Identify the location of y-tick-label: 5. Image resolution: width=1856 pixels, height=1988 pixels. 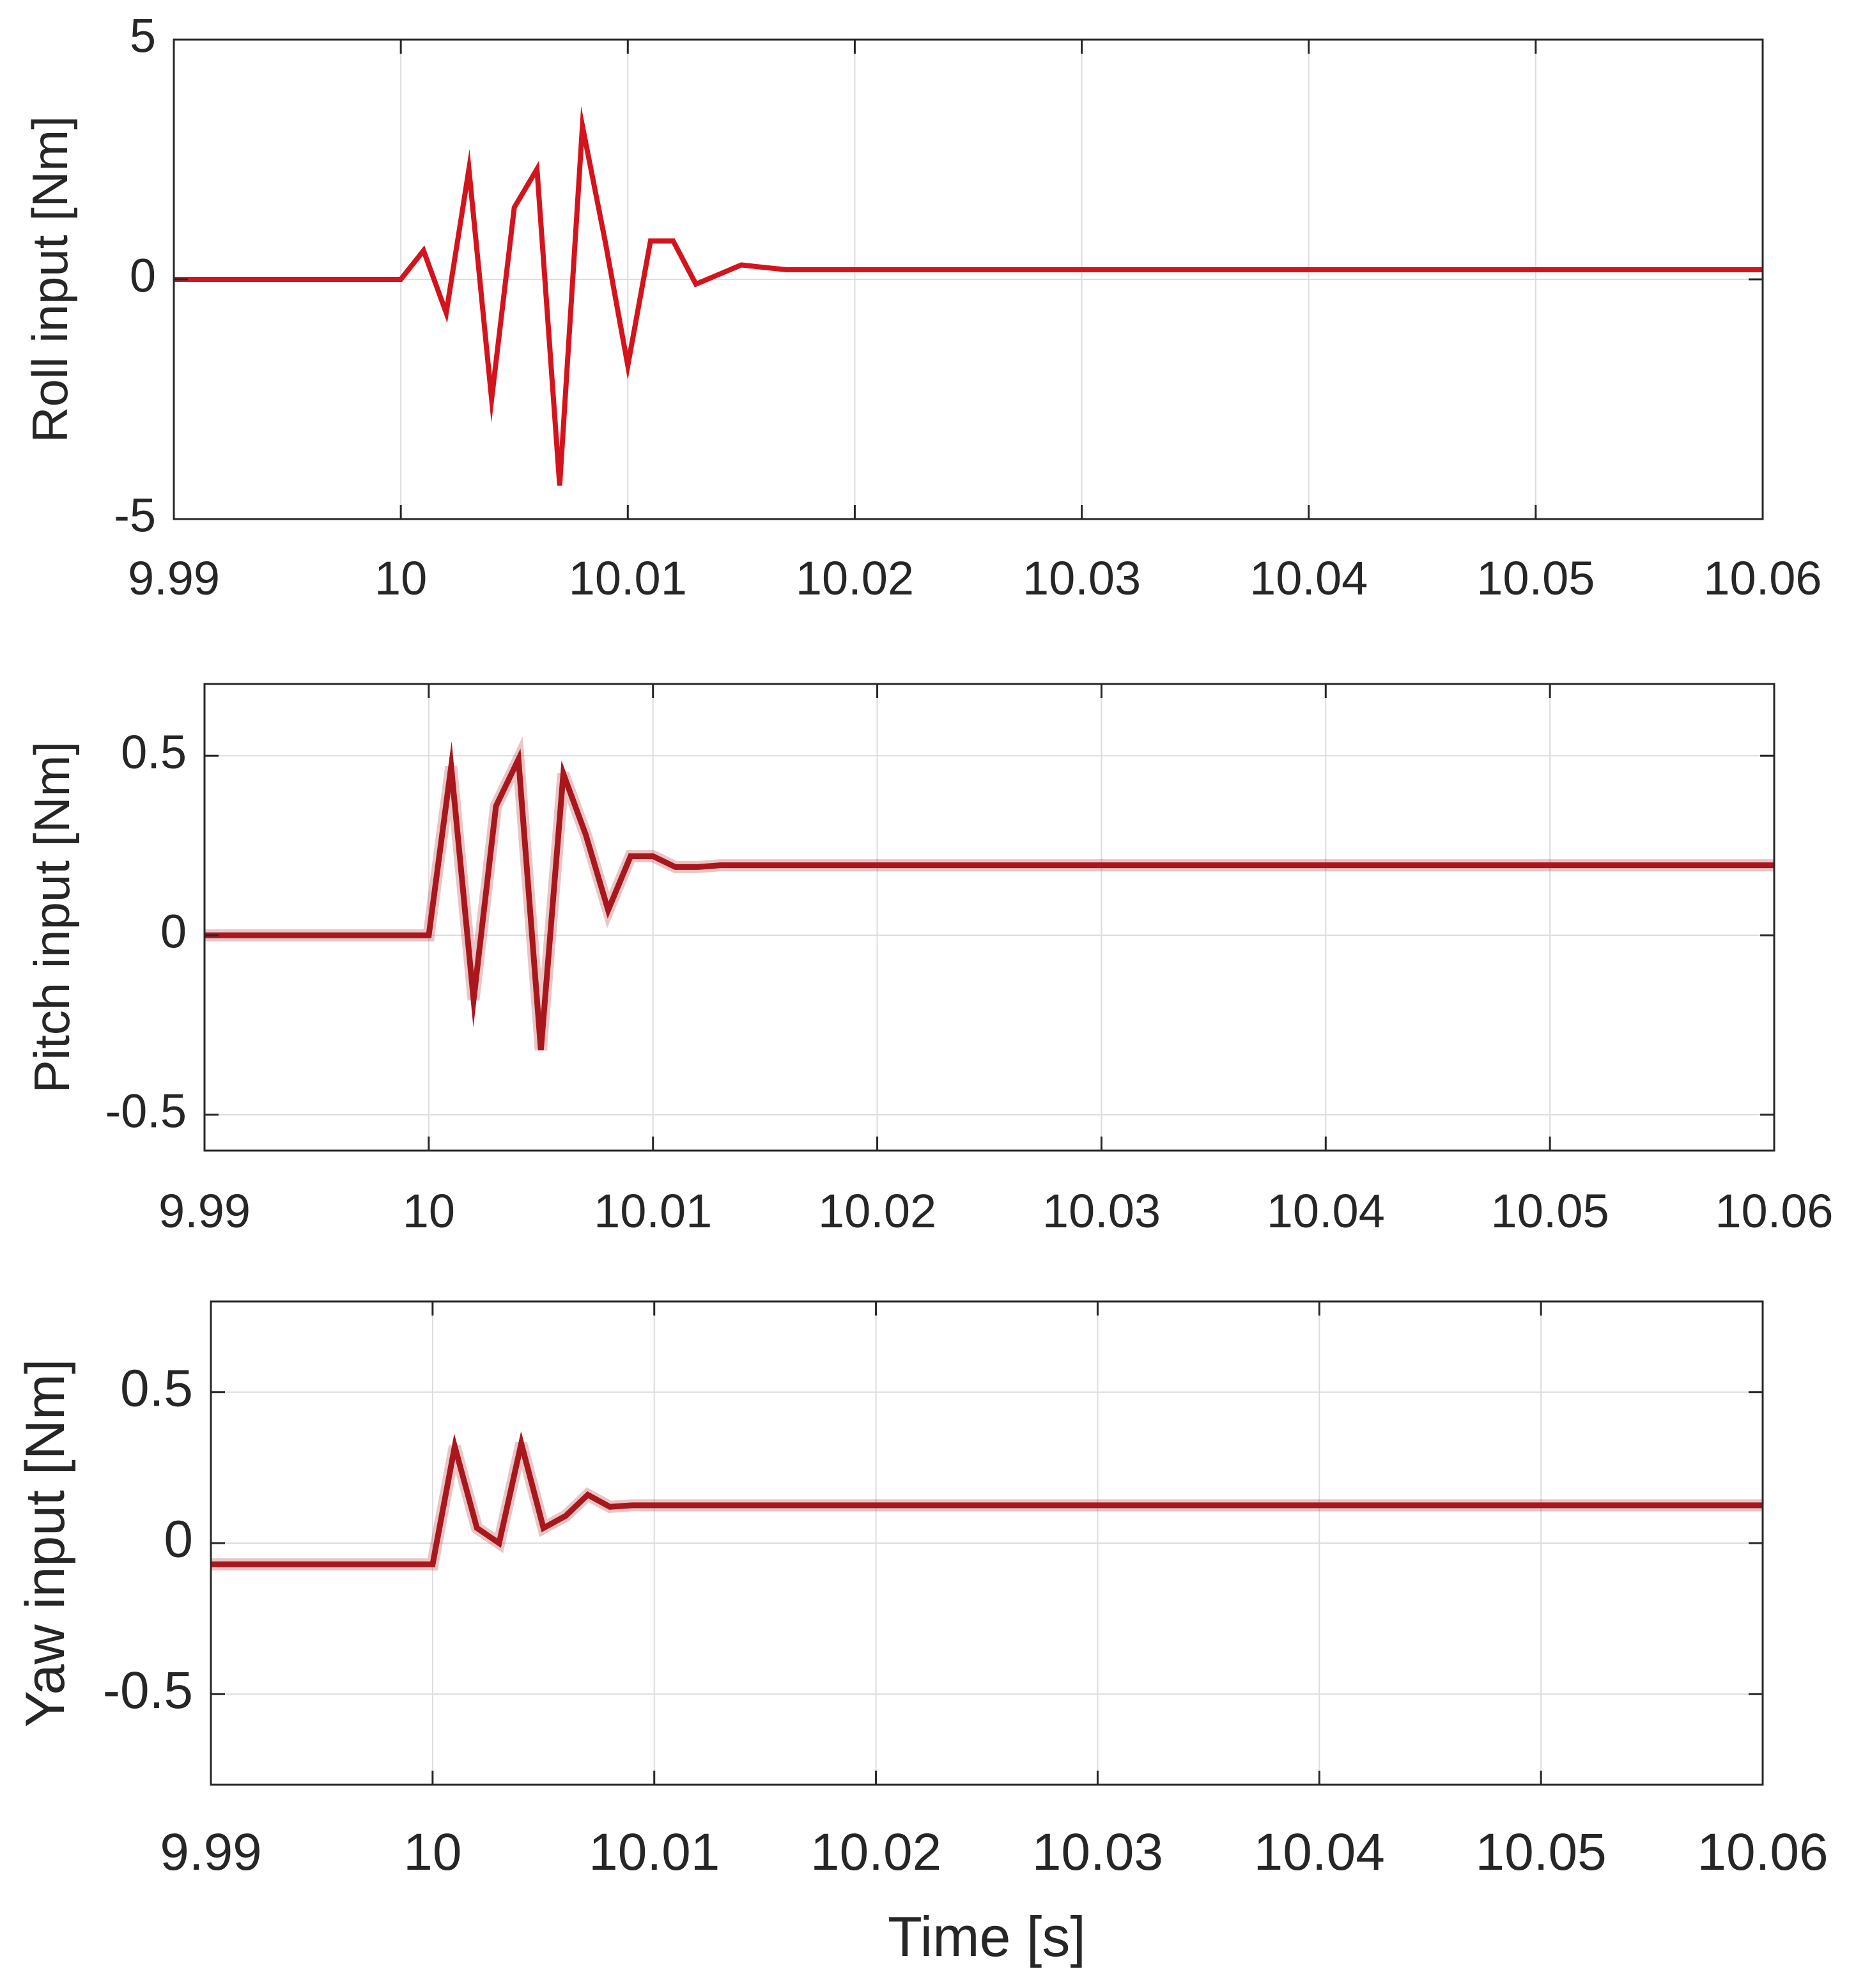
(143, 36).